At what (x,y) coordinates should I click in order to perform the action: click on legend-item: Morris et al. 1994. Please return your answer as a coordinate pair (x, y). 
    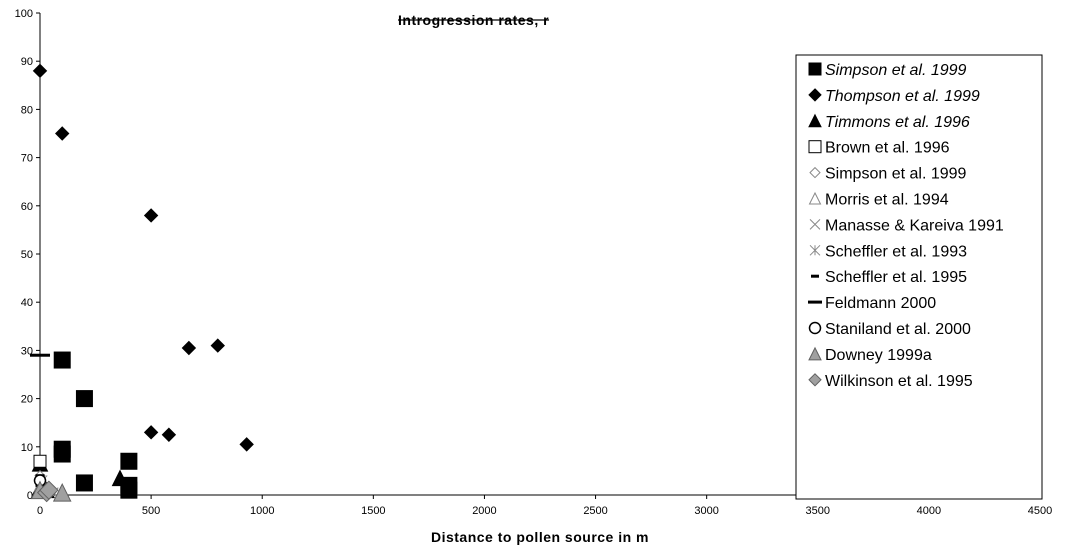
    Looking at the image, I should click on (878, 200).